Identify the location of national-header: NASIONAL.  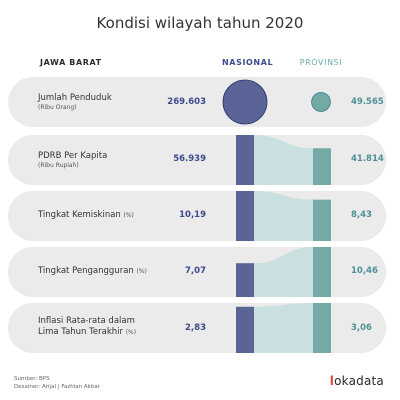
(248, 62).